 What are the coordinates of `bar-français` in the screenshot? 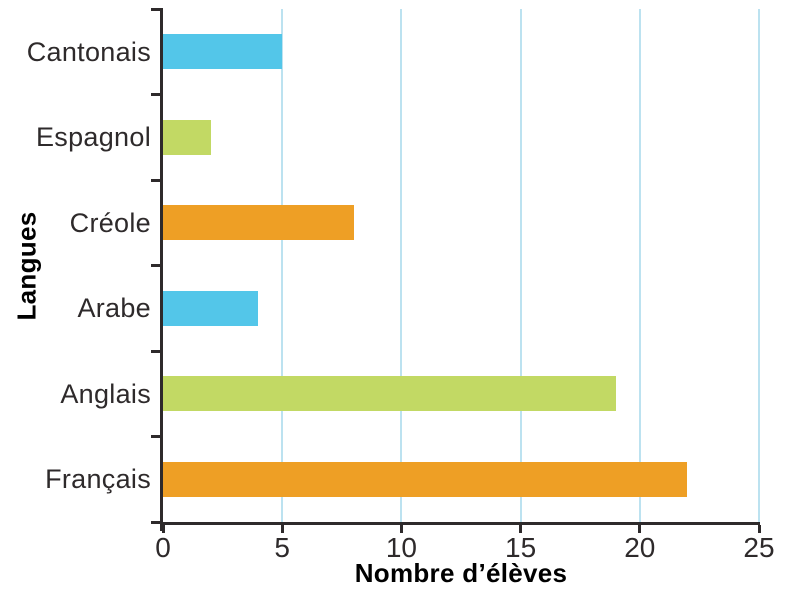 It's located at (425, 479).